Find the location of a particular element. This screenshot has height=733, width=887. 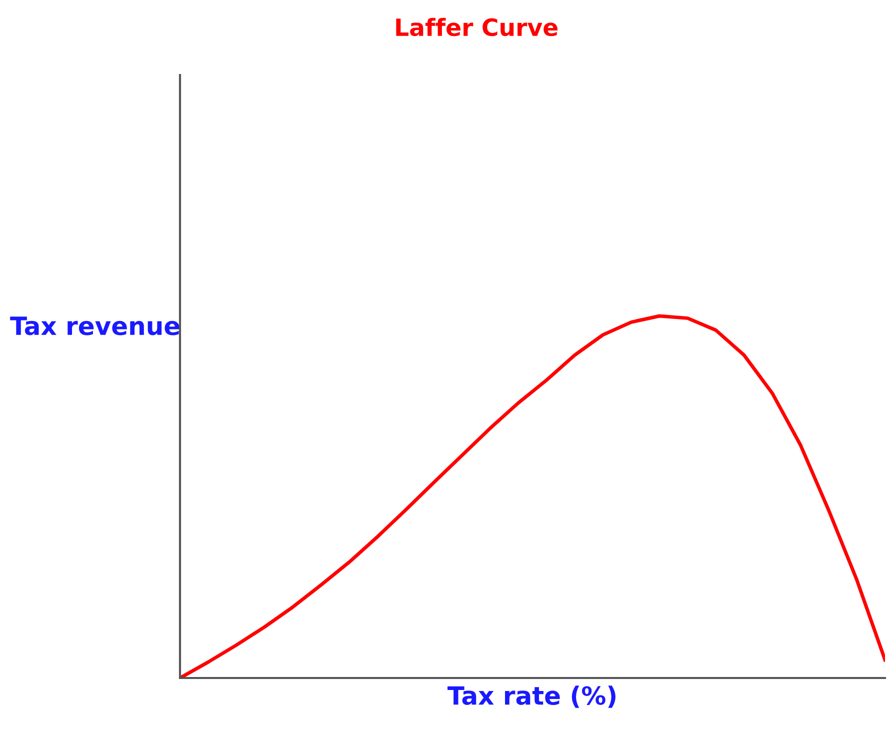

y-axis-title: Tax revenue is located at coordinates (95, 326).